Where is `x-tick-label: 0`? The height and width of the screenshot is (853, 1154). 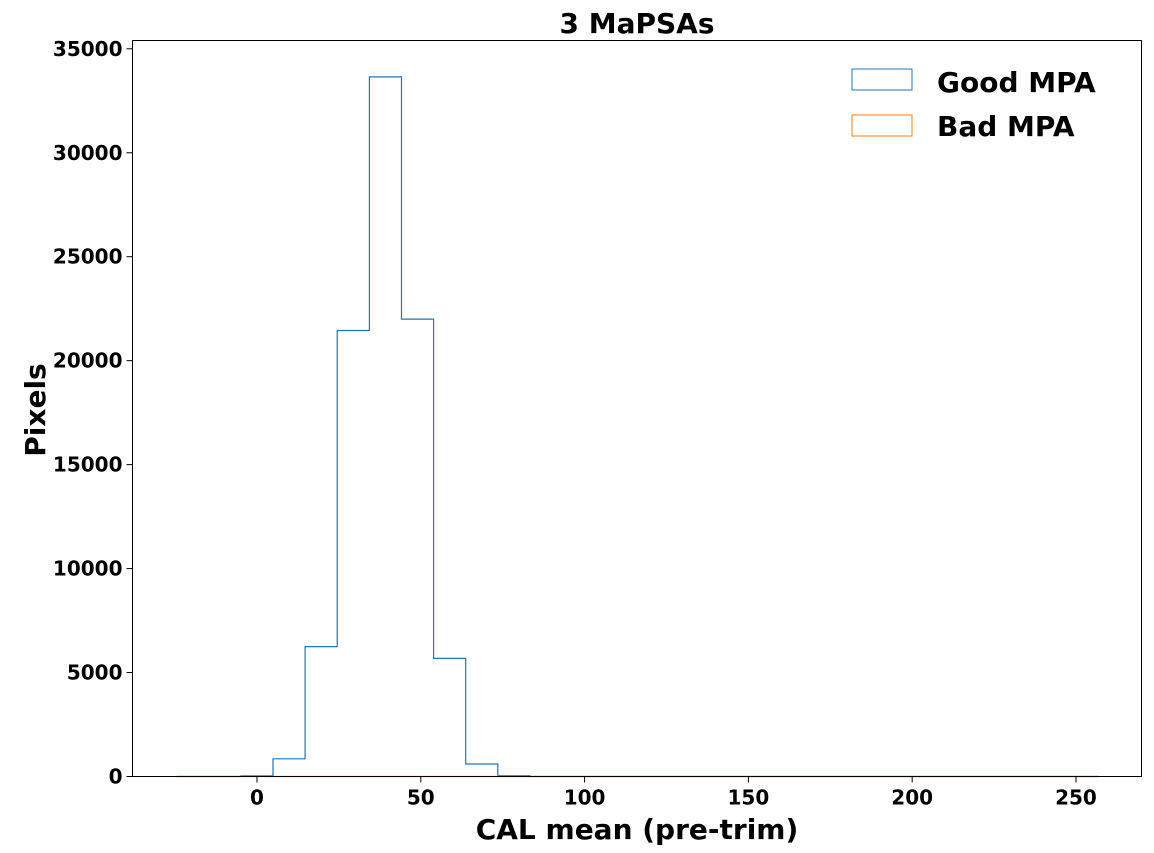
x-tick-label: 0 is located at coordinates (257, 798).